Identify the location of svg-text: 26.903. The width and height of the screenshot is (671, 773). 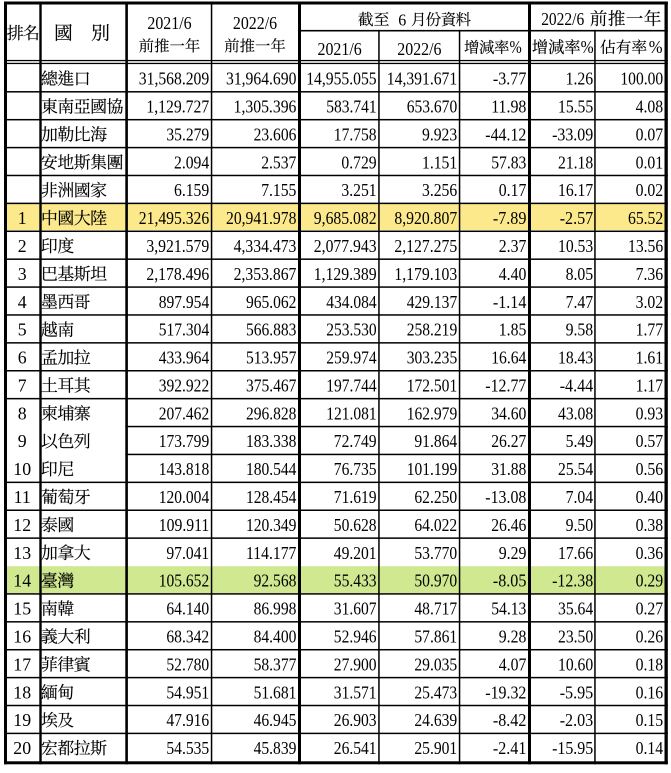
(355, 720).